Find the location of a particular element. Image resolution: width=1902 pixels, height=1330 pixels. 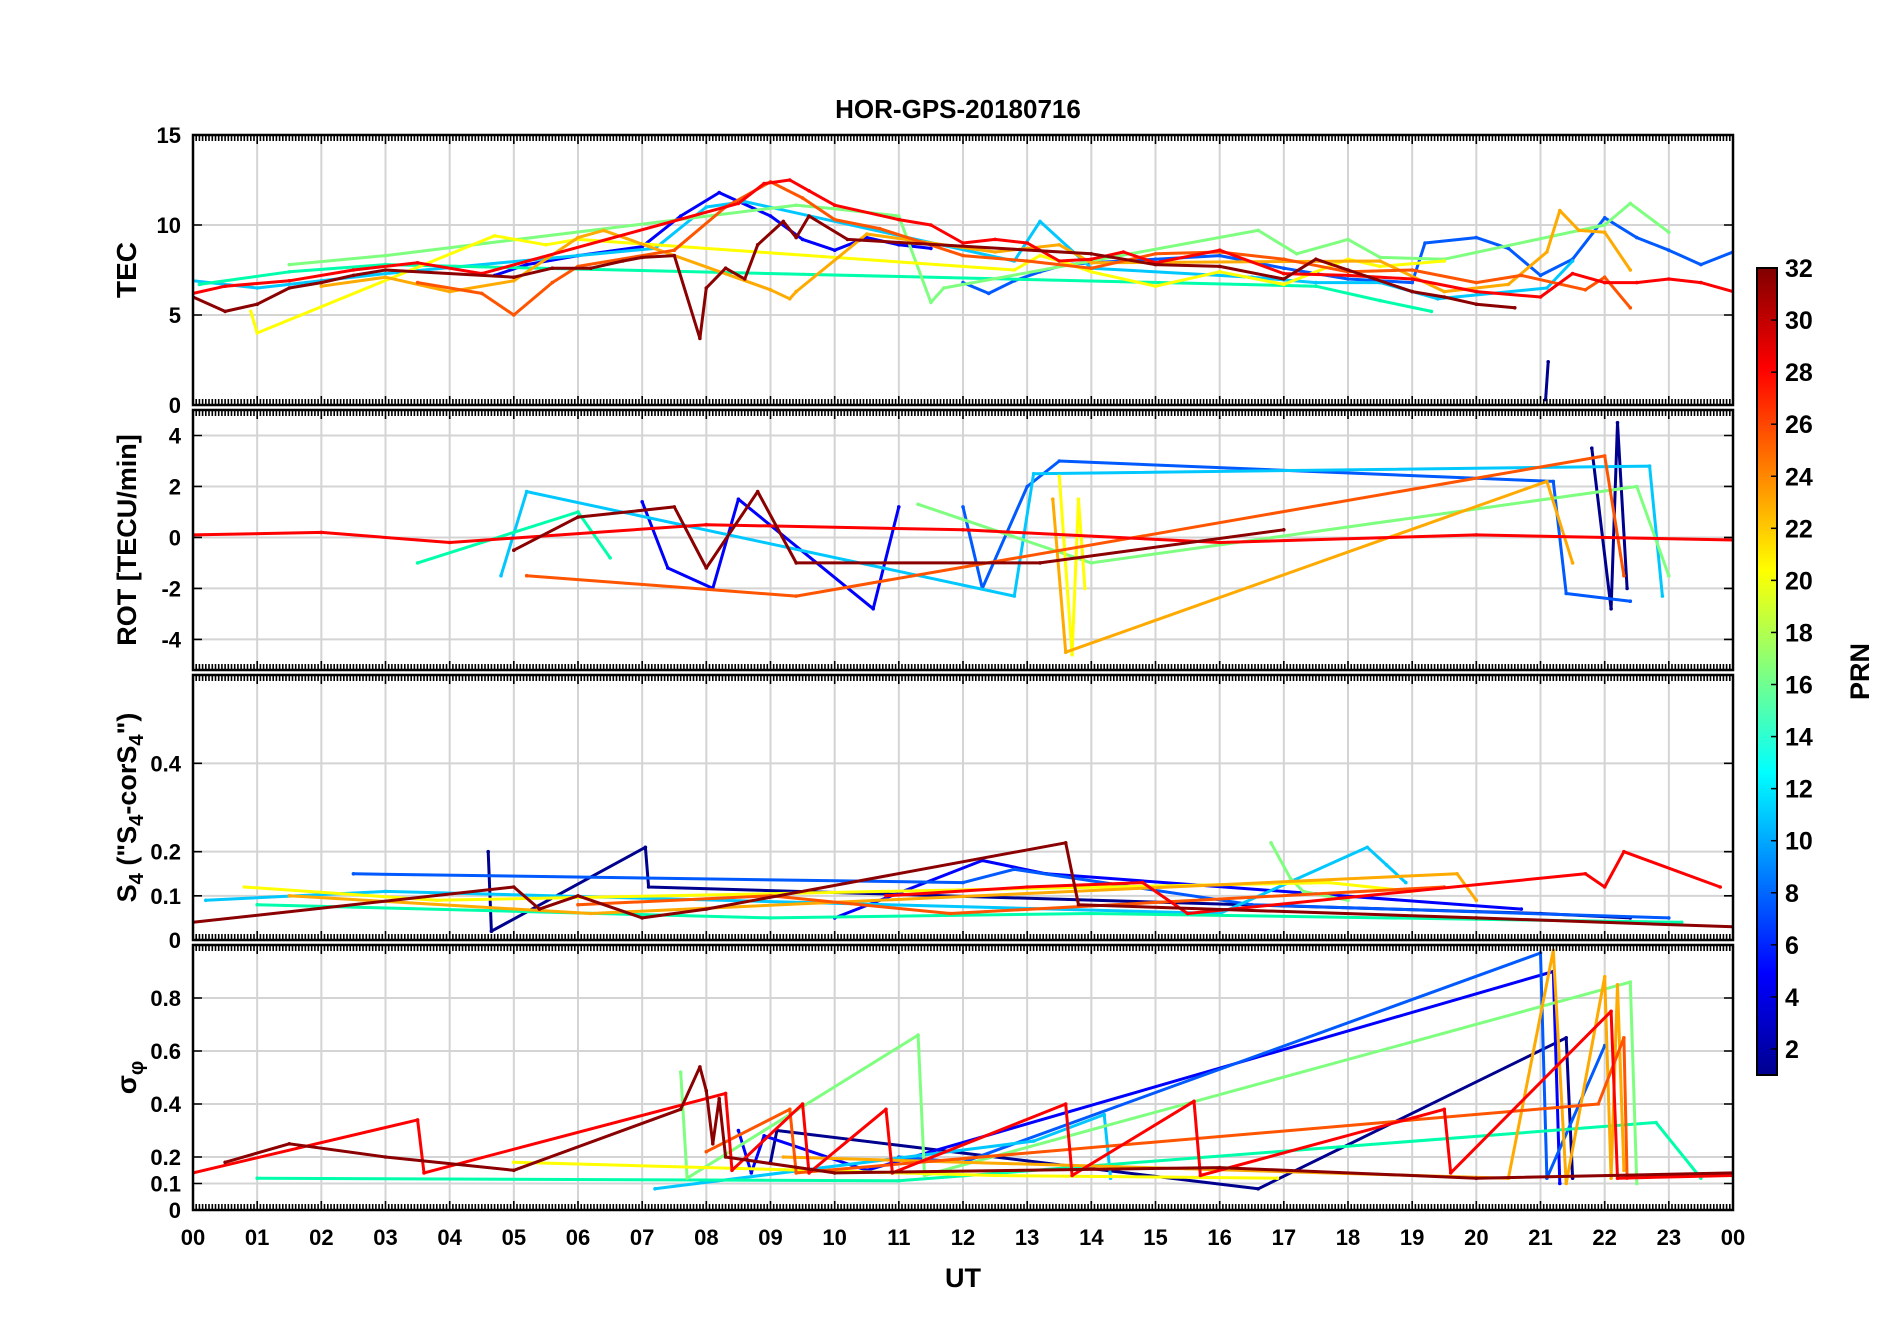

x-tick-label: 14 is located at coordinates (1091, 1237).